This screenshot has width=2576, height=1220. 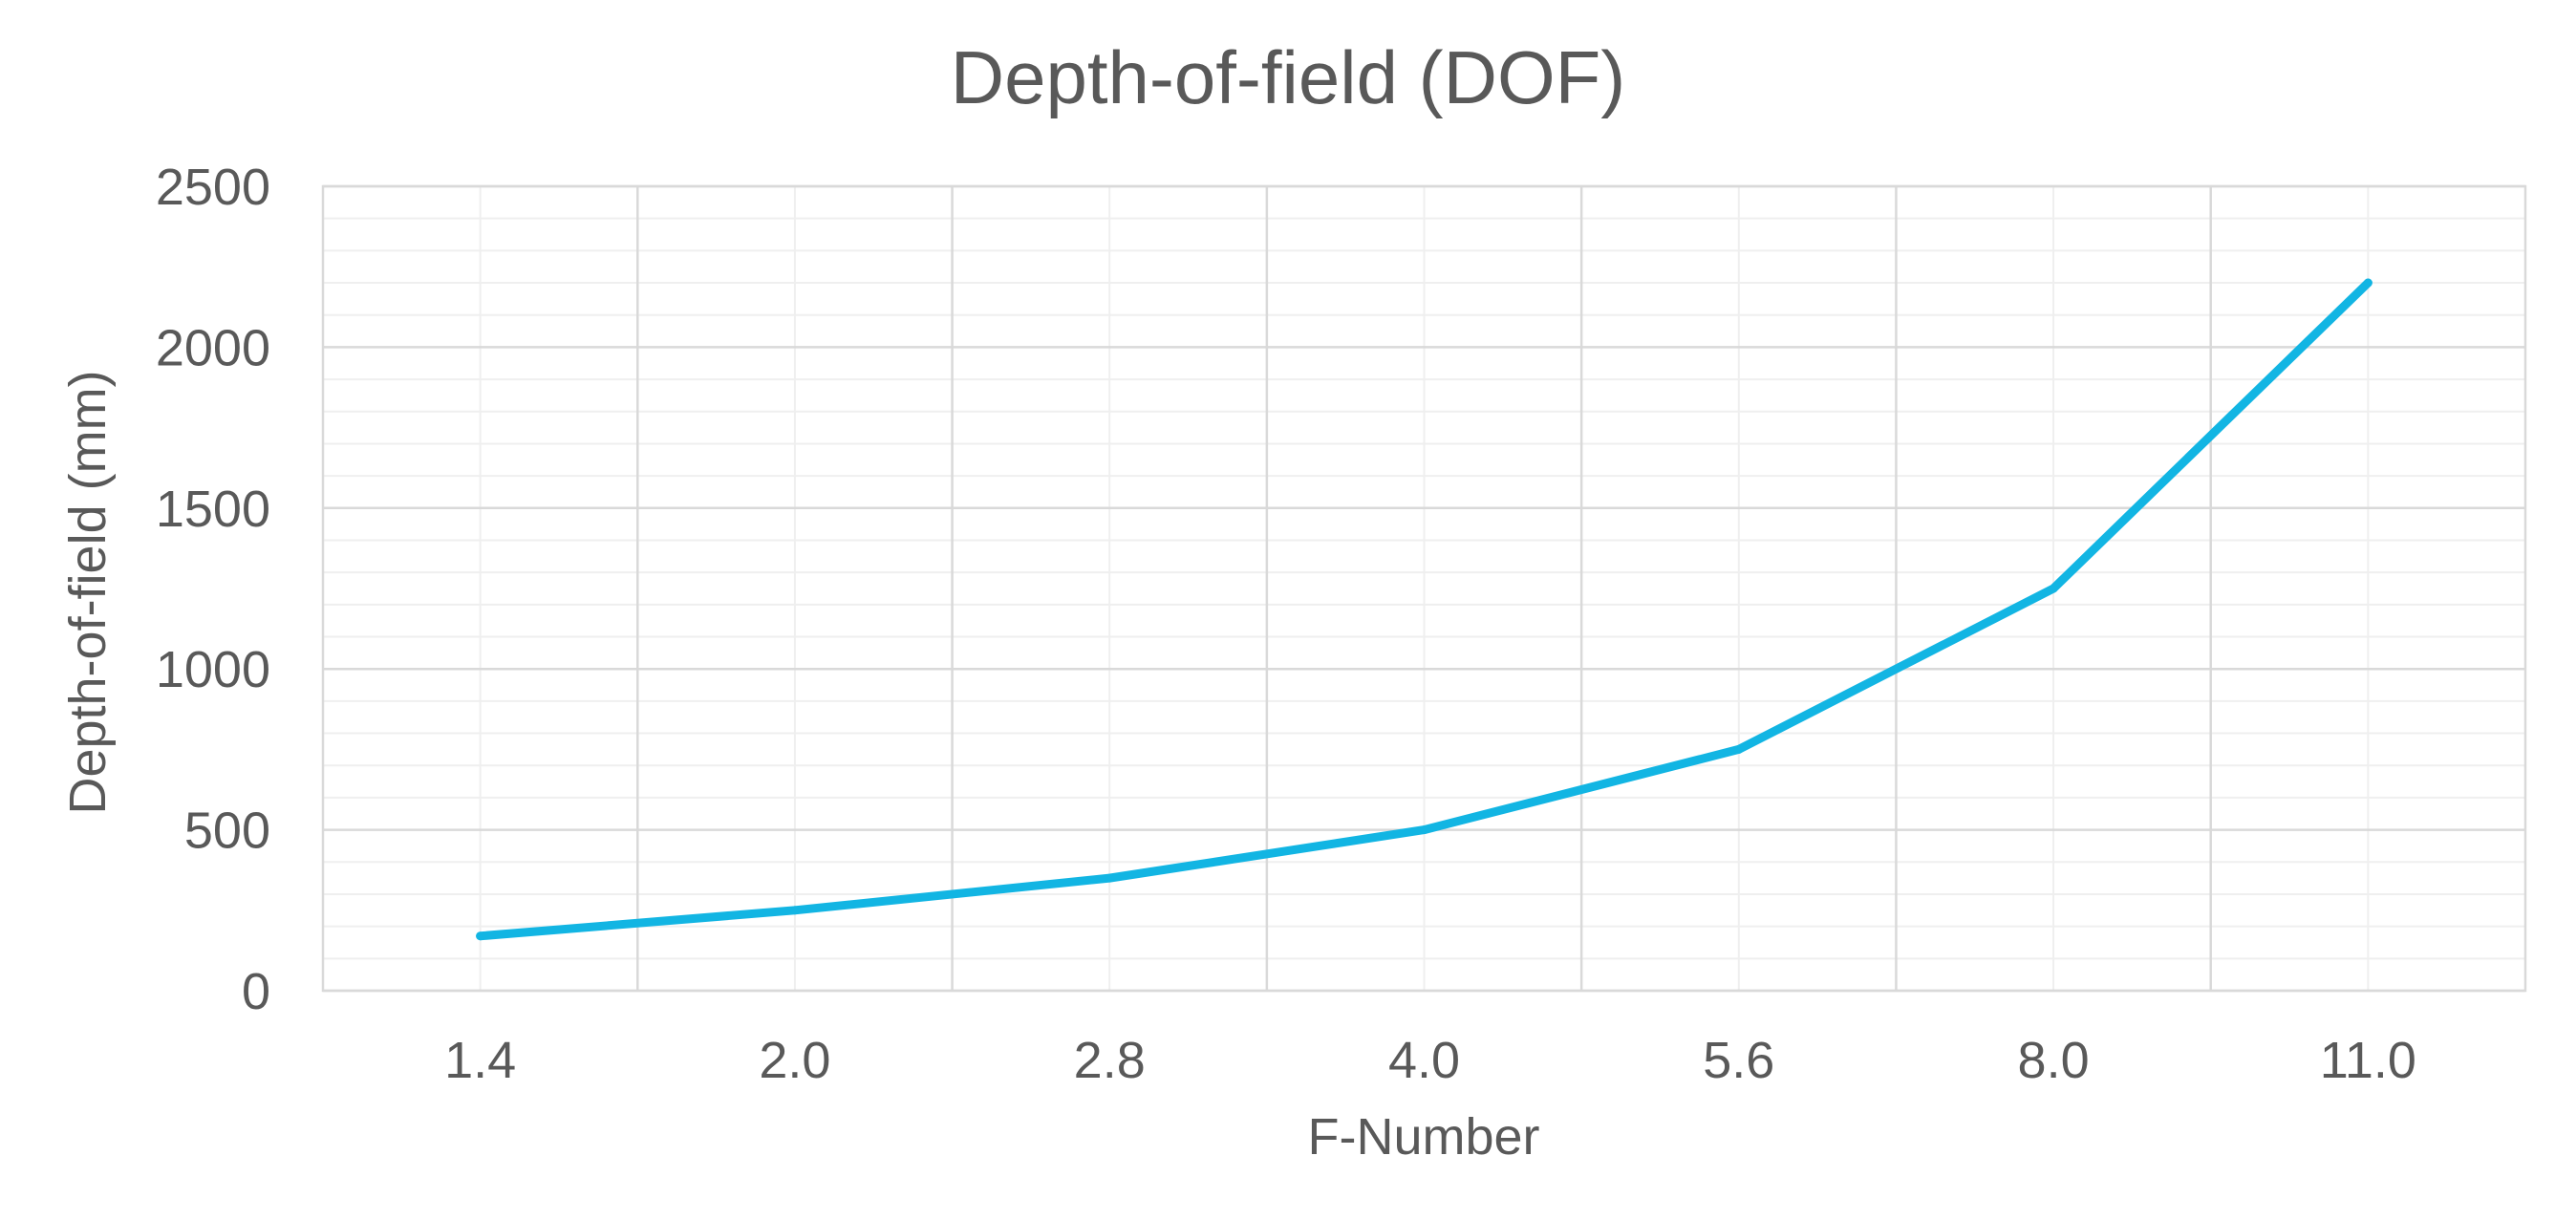 What do you see at coordinates (1110, 1060) in the screenshot?
I see `x-tick-label: 2.8` at bounding box center [1110, 1060].